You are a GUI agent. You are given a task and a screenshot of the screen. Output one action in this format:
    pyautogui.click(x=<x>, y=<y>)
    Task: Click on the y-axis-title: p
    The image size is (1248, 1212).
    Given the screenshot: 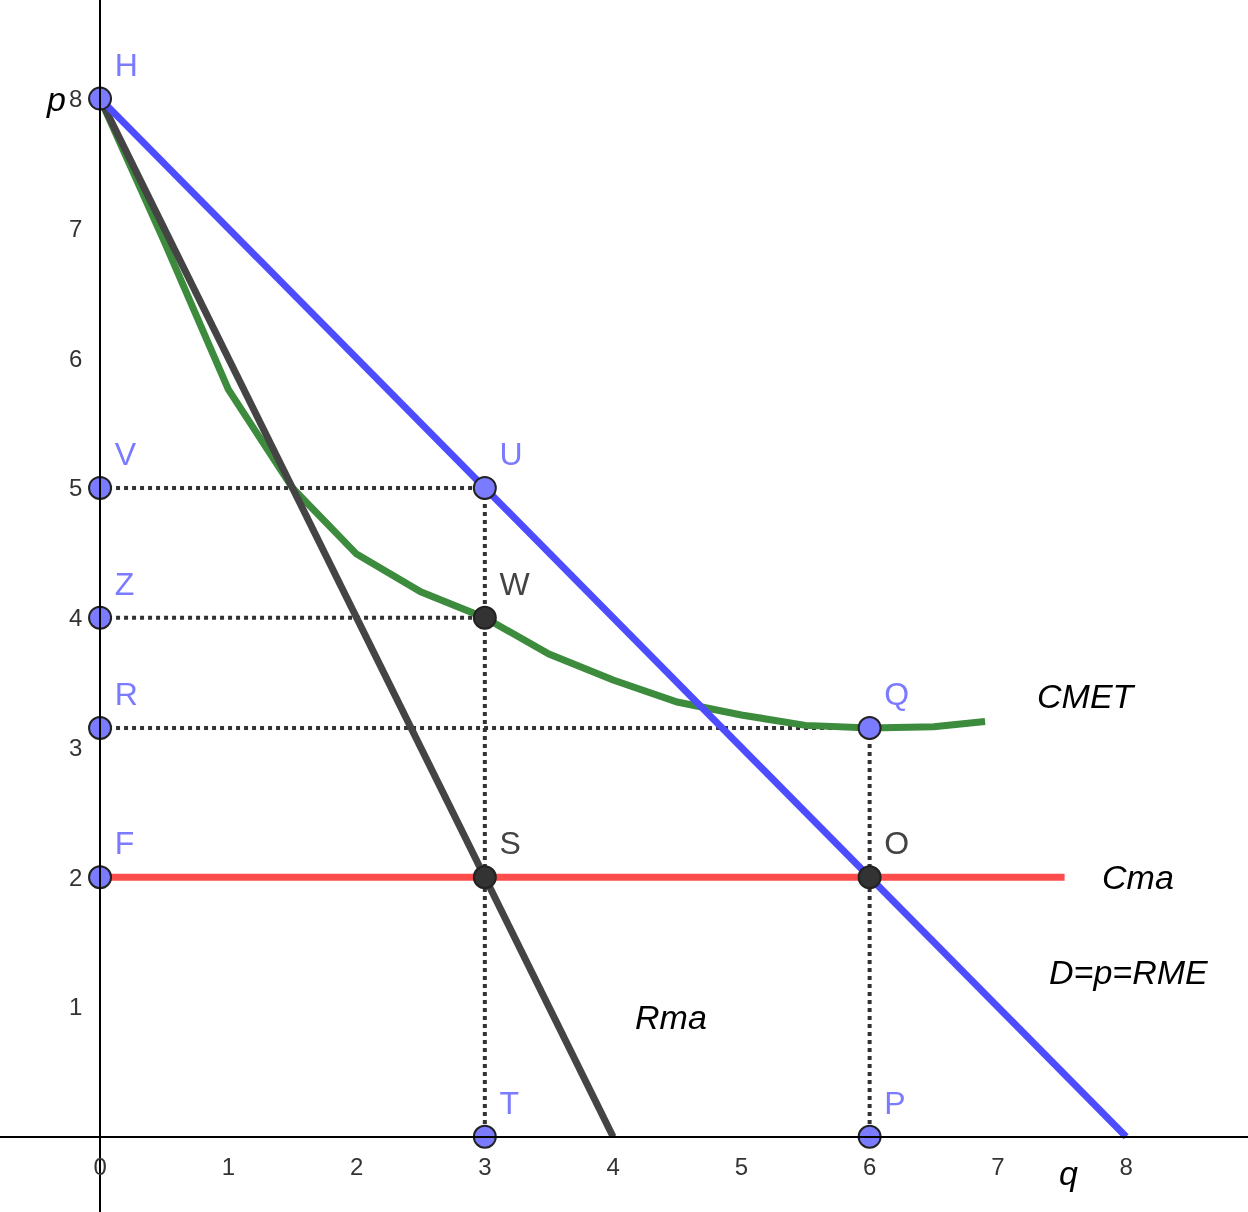 What is the action you would take?
    pyautogui.click(x=56, y=99)
    